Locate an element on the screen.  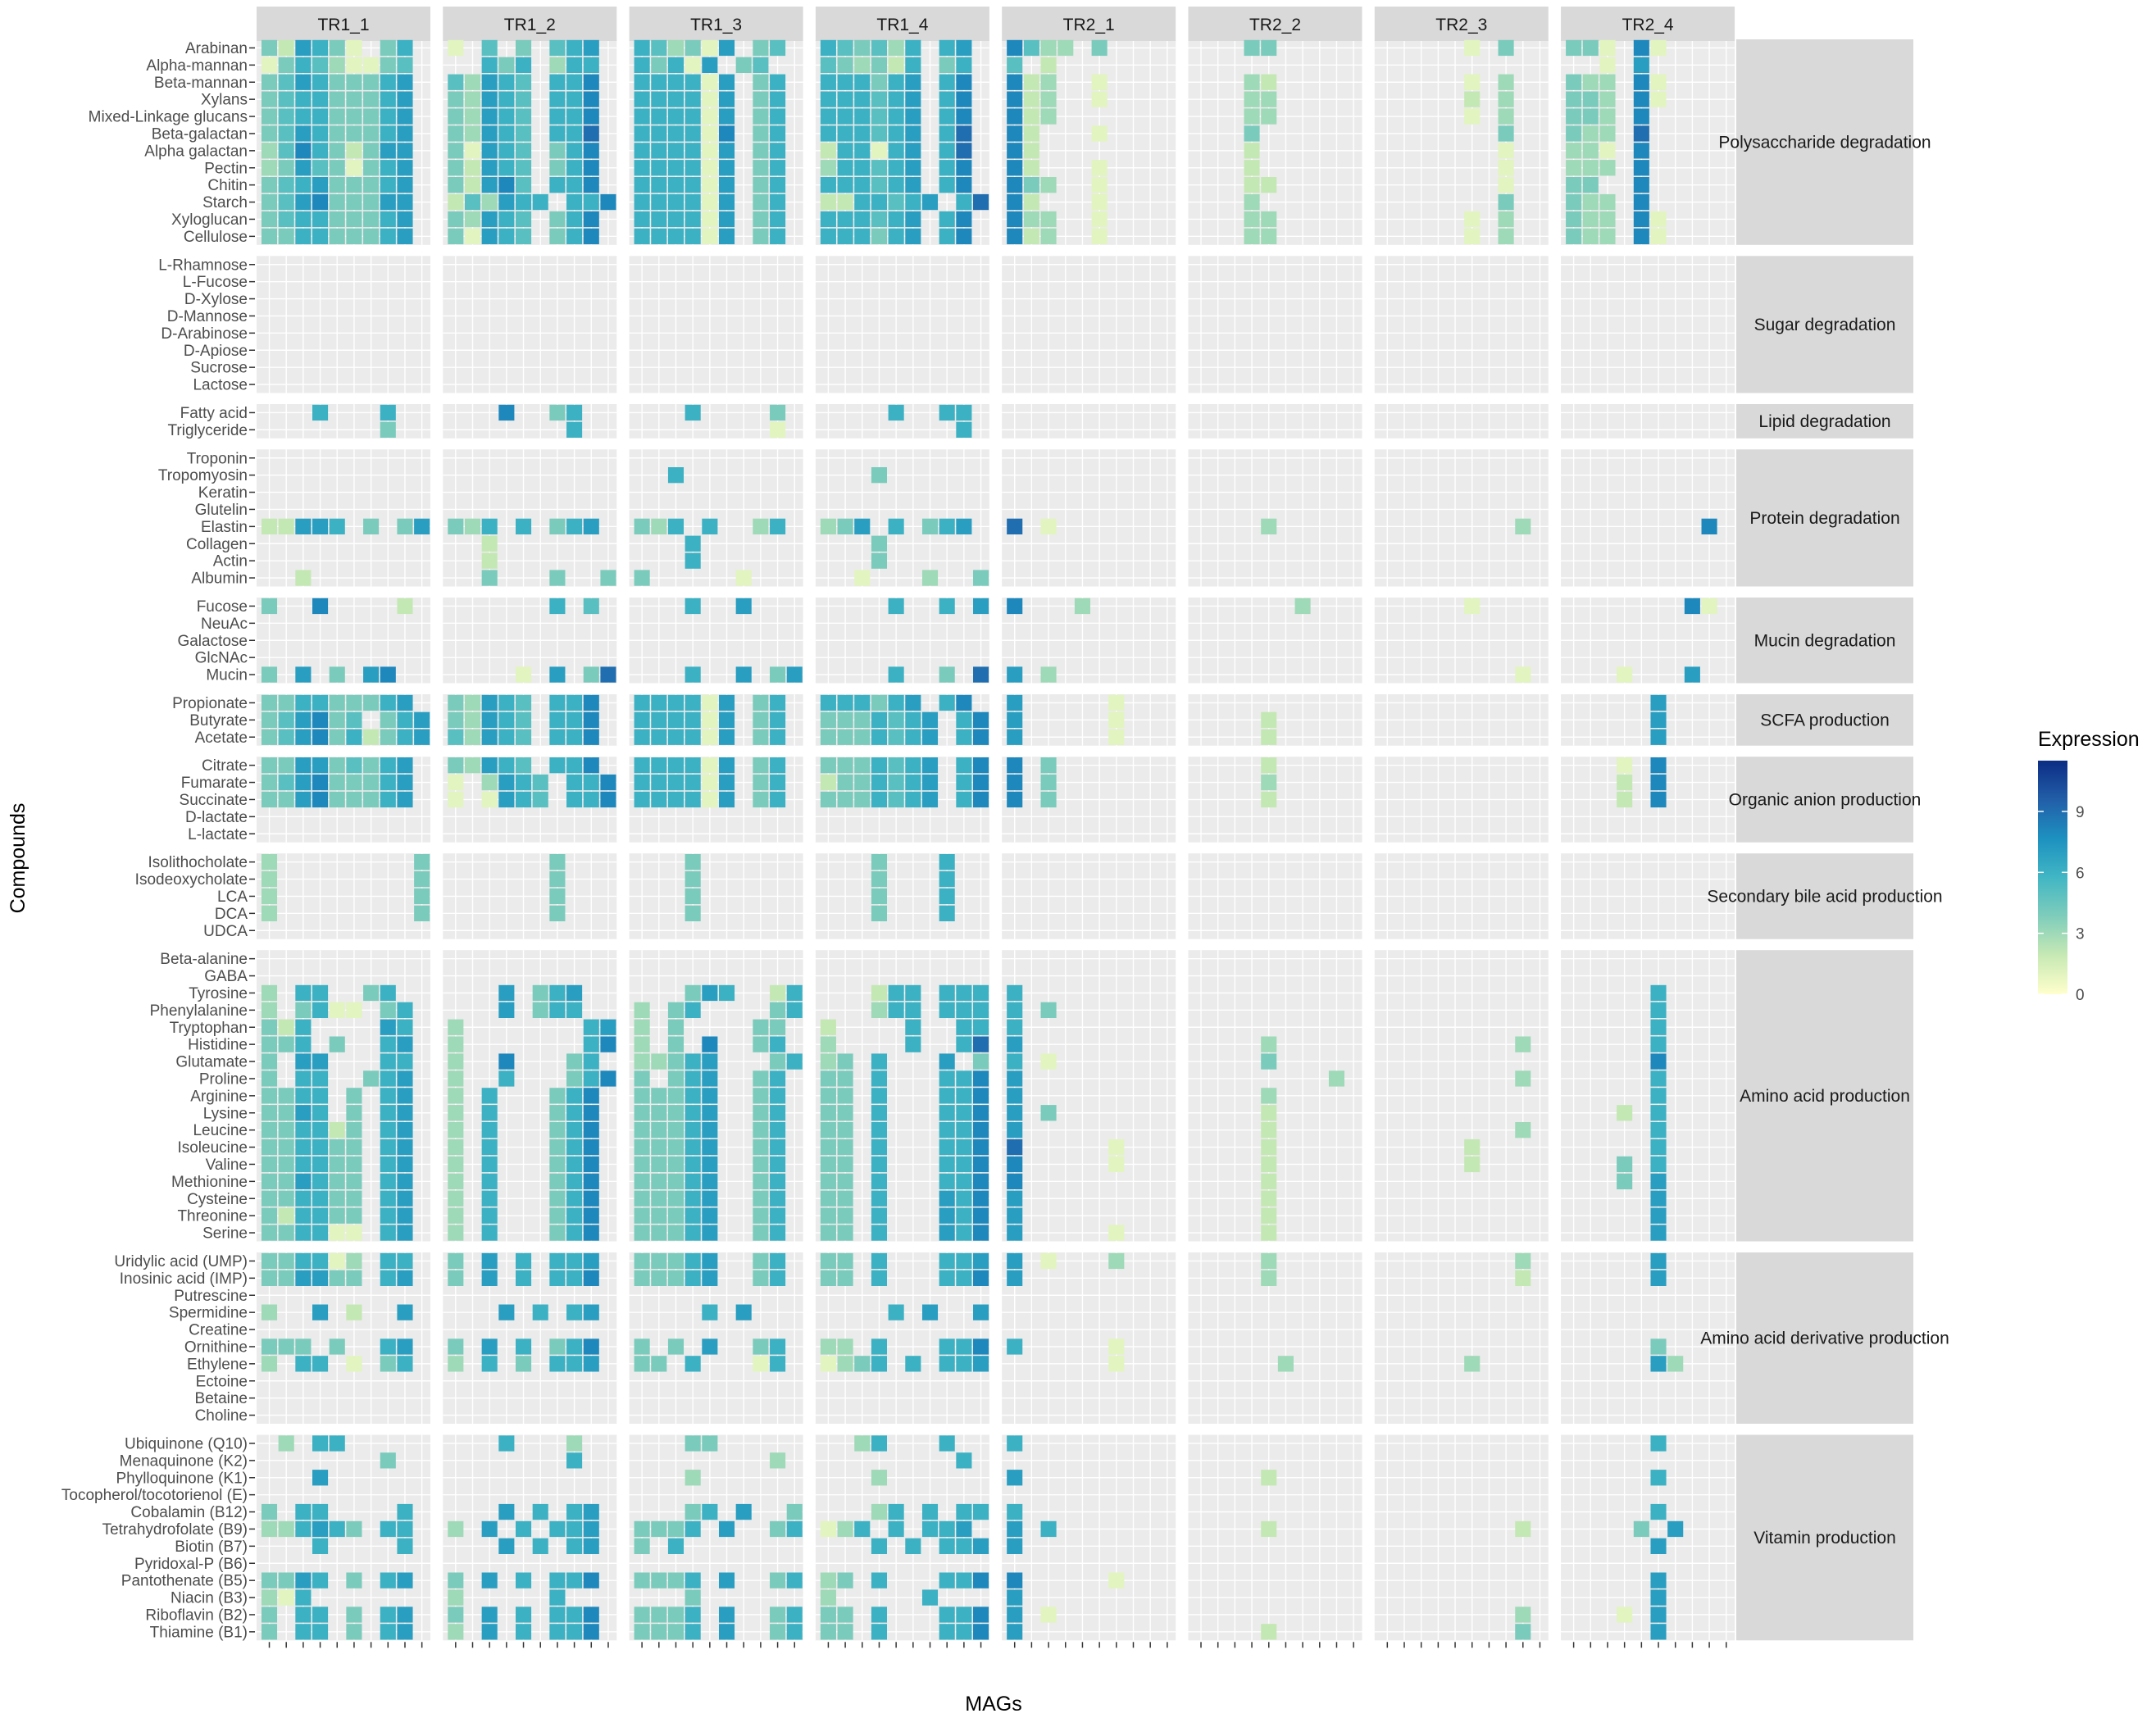
cell-arabinan-tr2-3-mag8 is located at coordinates (1506, 48).